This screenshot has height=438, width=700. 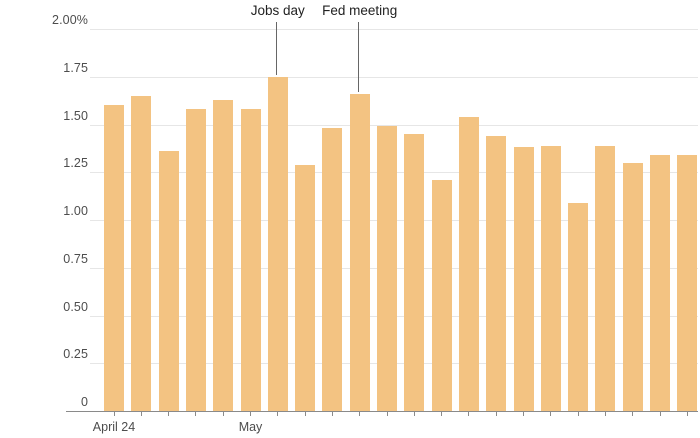 I want to click on x-axis-label: May, so click(x=250, y=427).